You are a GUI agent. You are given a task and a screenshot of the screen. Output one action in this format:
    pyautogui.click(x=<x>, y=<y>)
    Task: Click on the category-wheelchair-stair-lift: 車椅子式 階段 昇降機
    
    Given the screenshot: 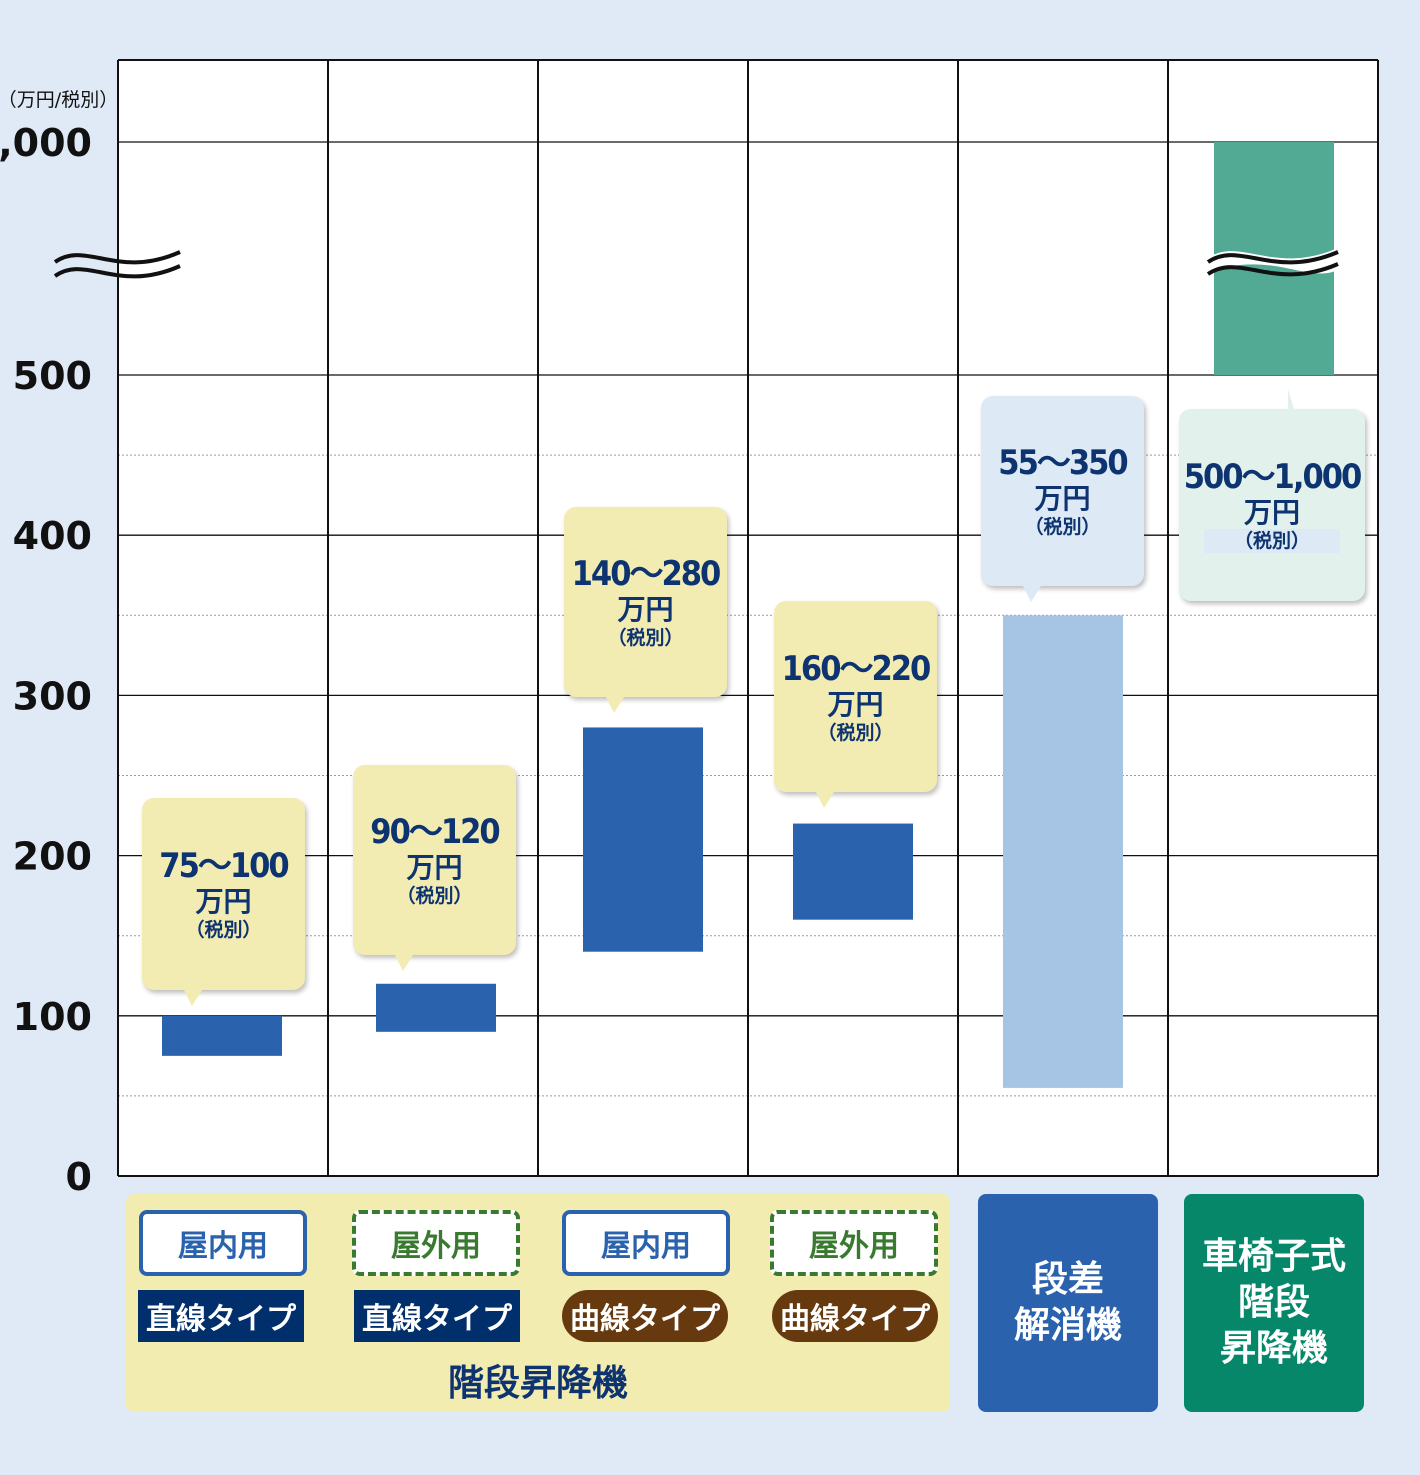 What is the action you would take?
    pyautogui.click(x=1274, y=1303)
    